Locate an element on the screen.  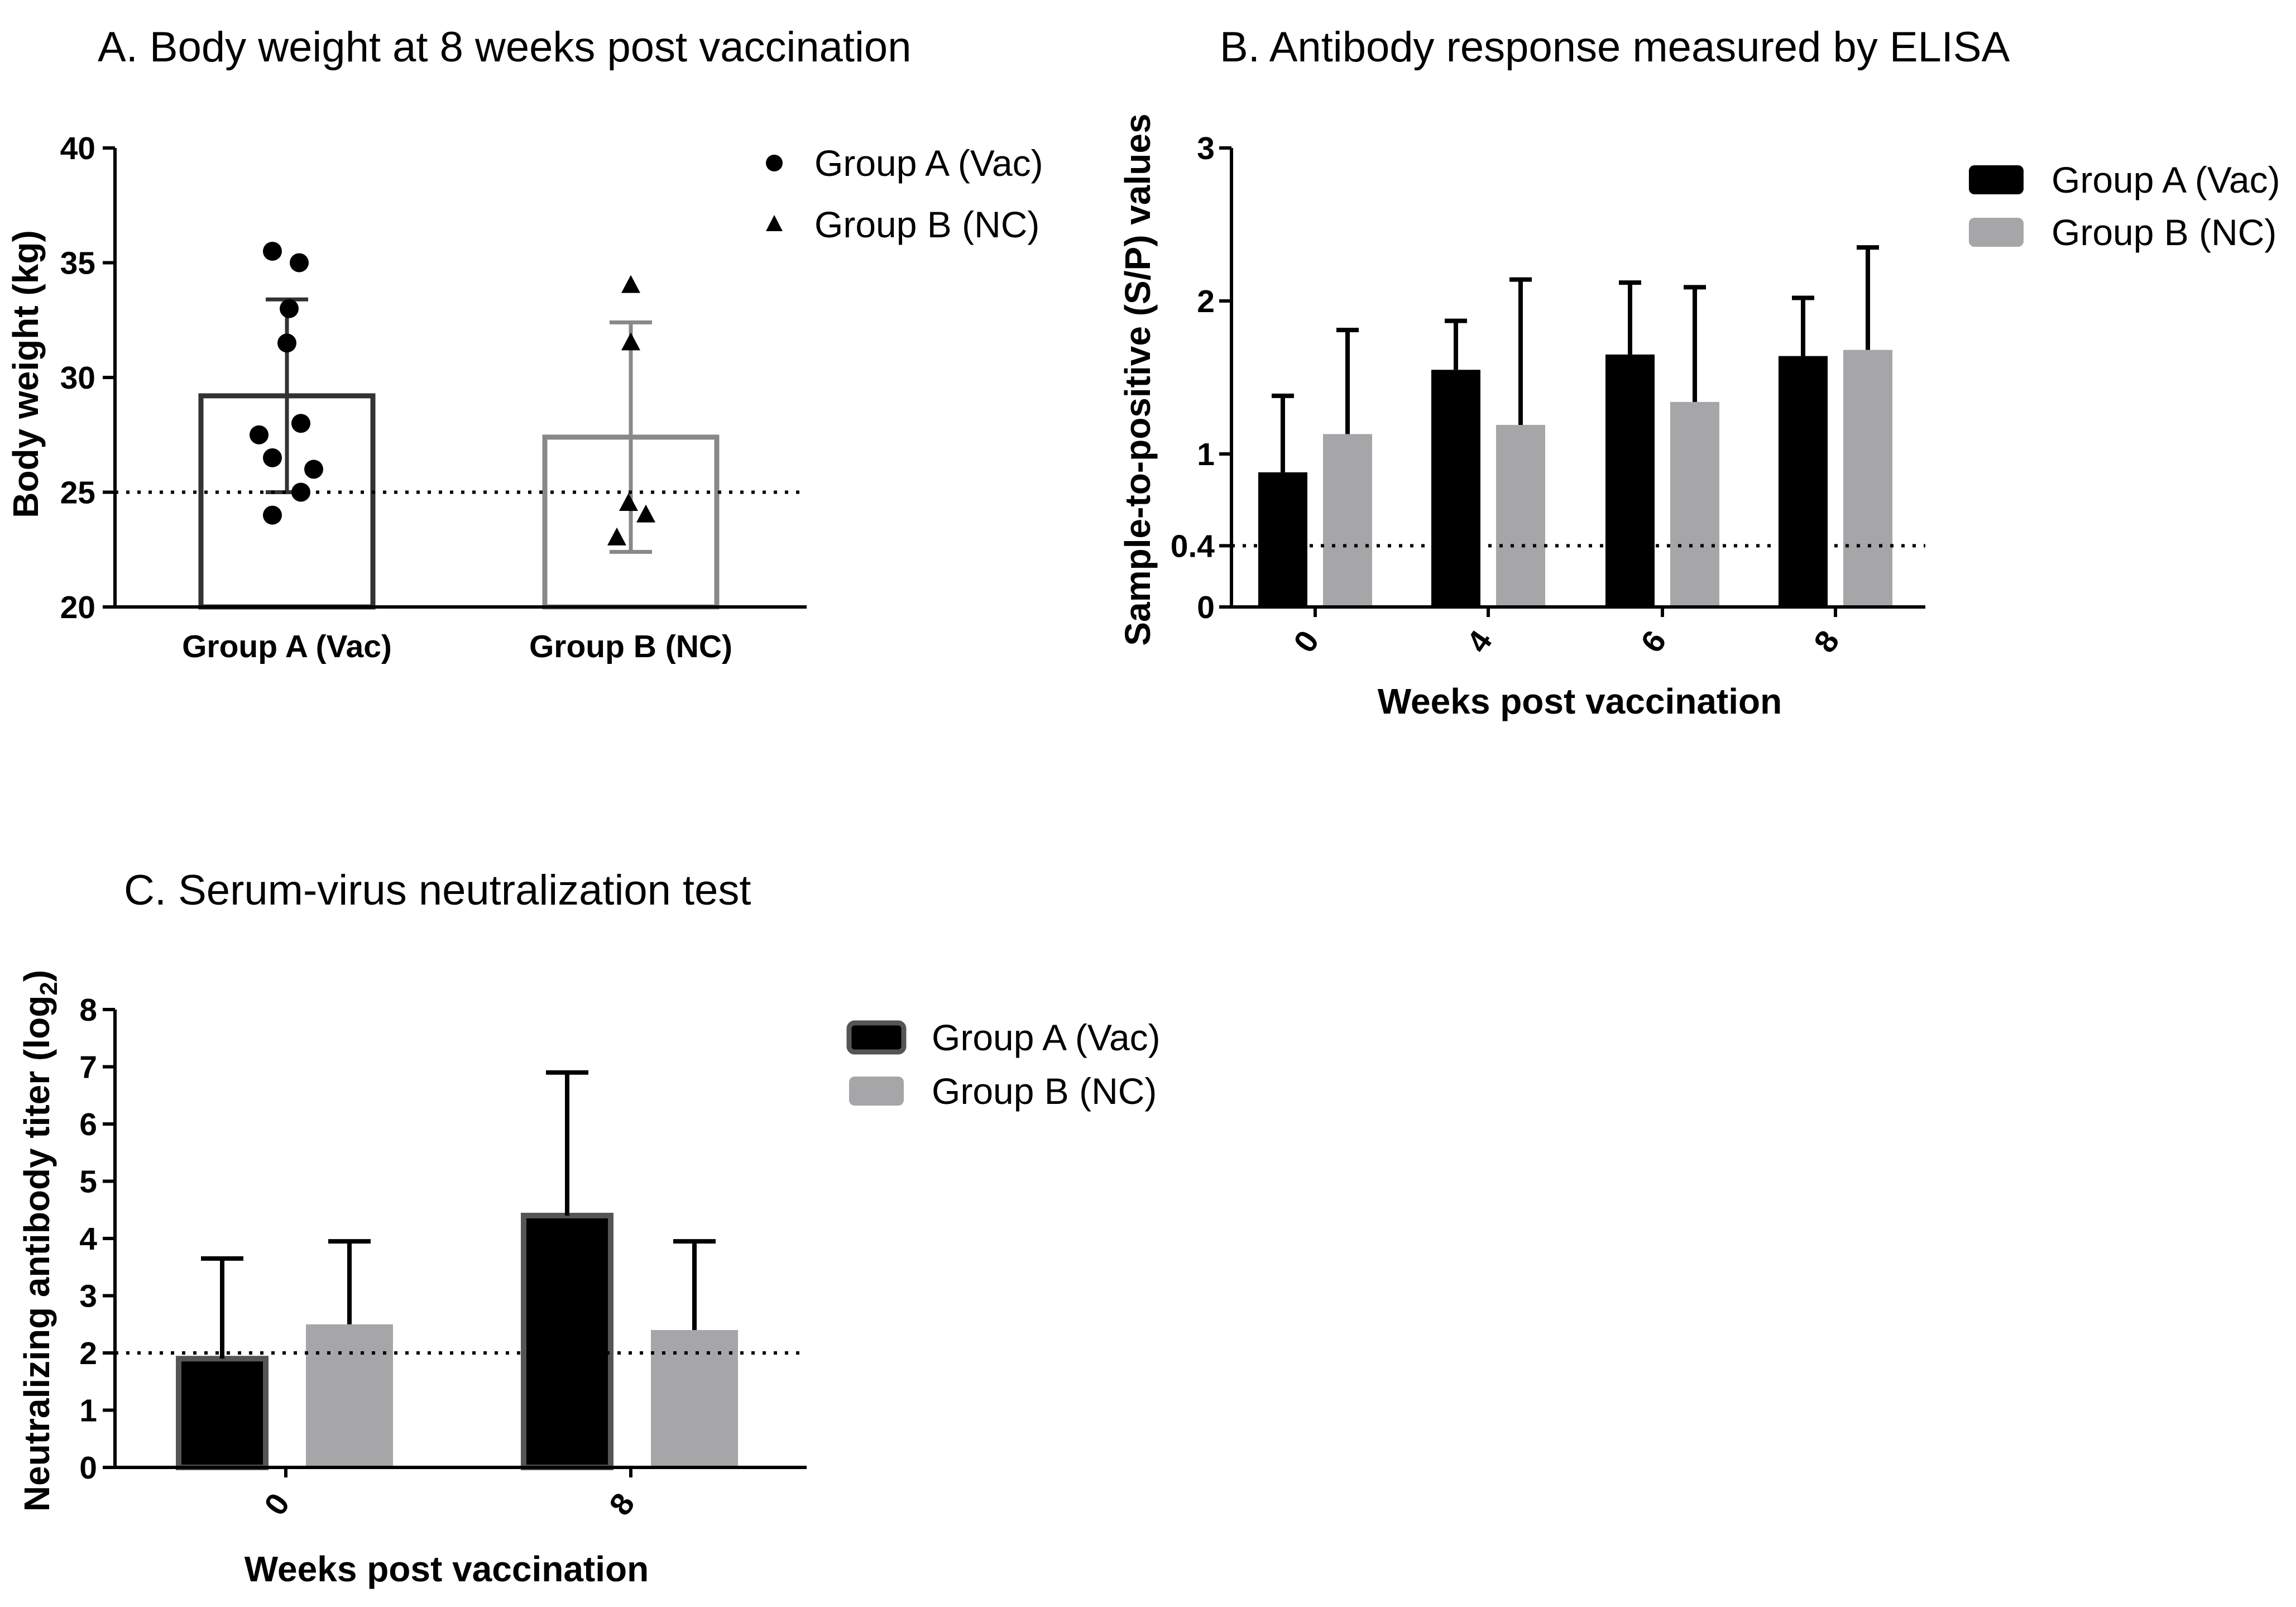
y-tick-label: 4 is located at coordinates (88, 1239).